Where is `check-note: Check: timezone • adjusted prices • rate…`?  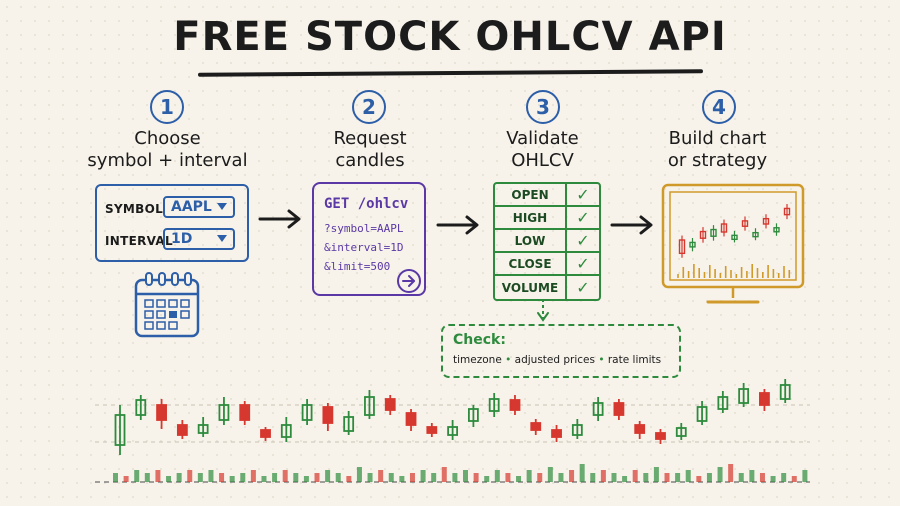
check-note: Check: timezone • adjusted prices • rate… is located at coordinates (561, 351).